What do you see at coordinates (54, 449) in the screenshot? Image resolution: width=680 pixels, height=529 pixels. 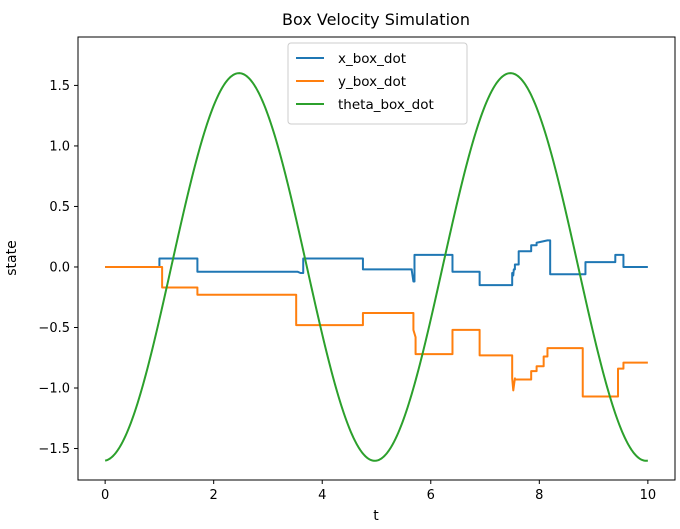 I see `y-tick-label: −1.5` at bounding box center [54, 449].